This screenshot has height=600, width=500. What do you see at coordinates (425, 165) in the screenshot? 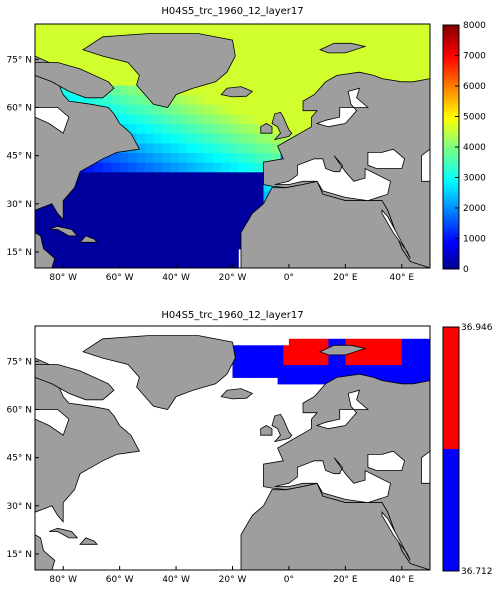
I see `water-caspian` at bounding box center [425, 165].